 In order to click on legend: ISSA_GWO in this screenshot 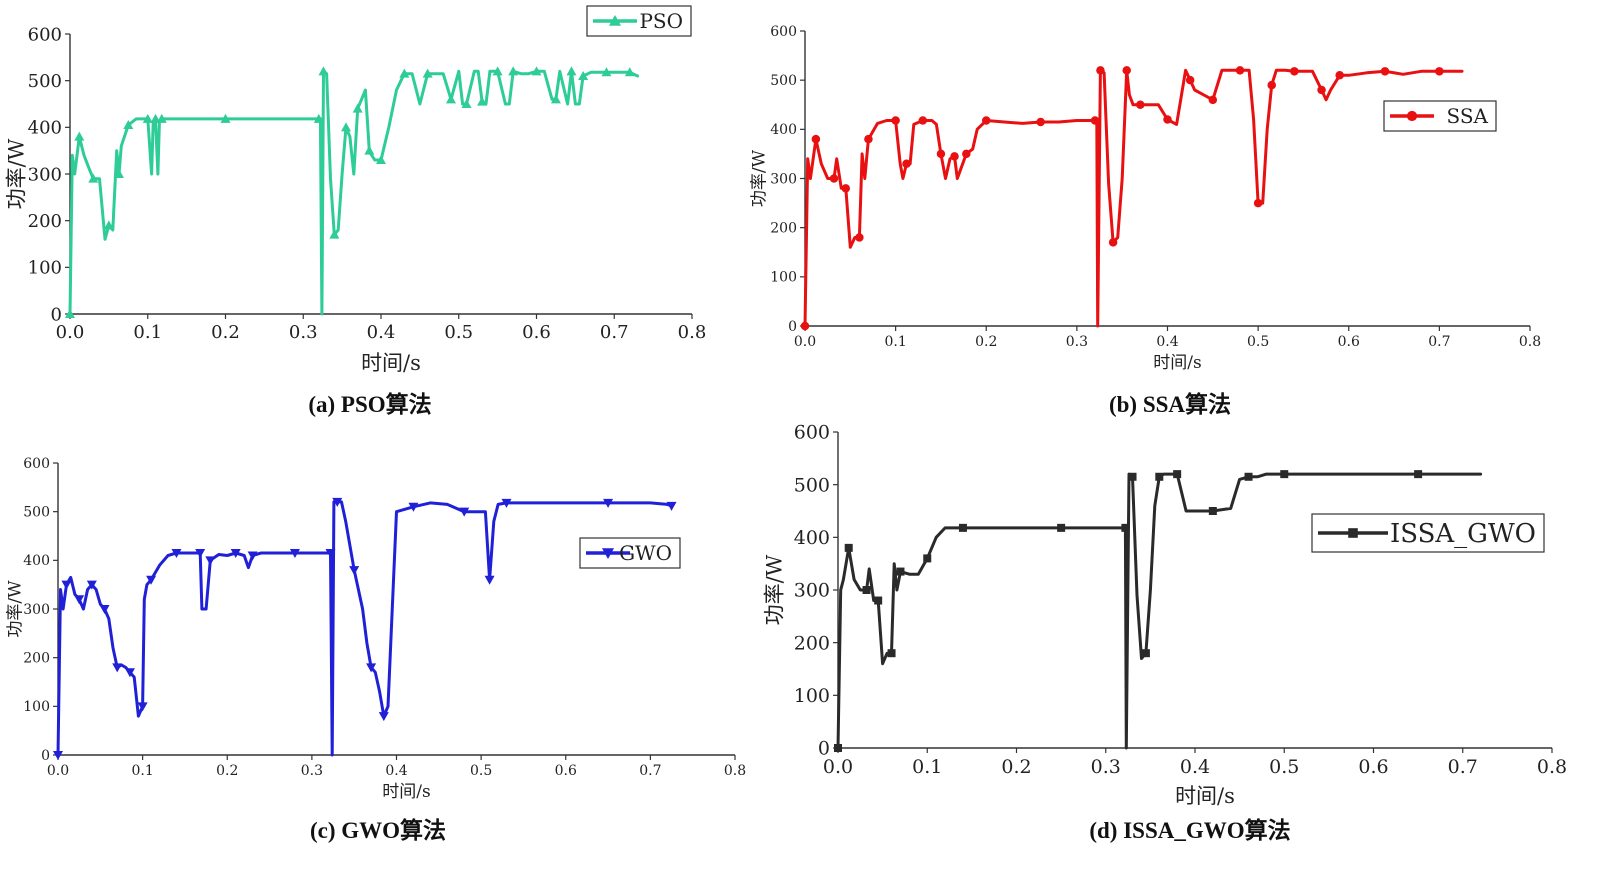, I will do `click(1428, 533)`.